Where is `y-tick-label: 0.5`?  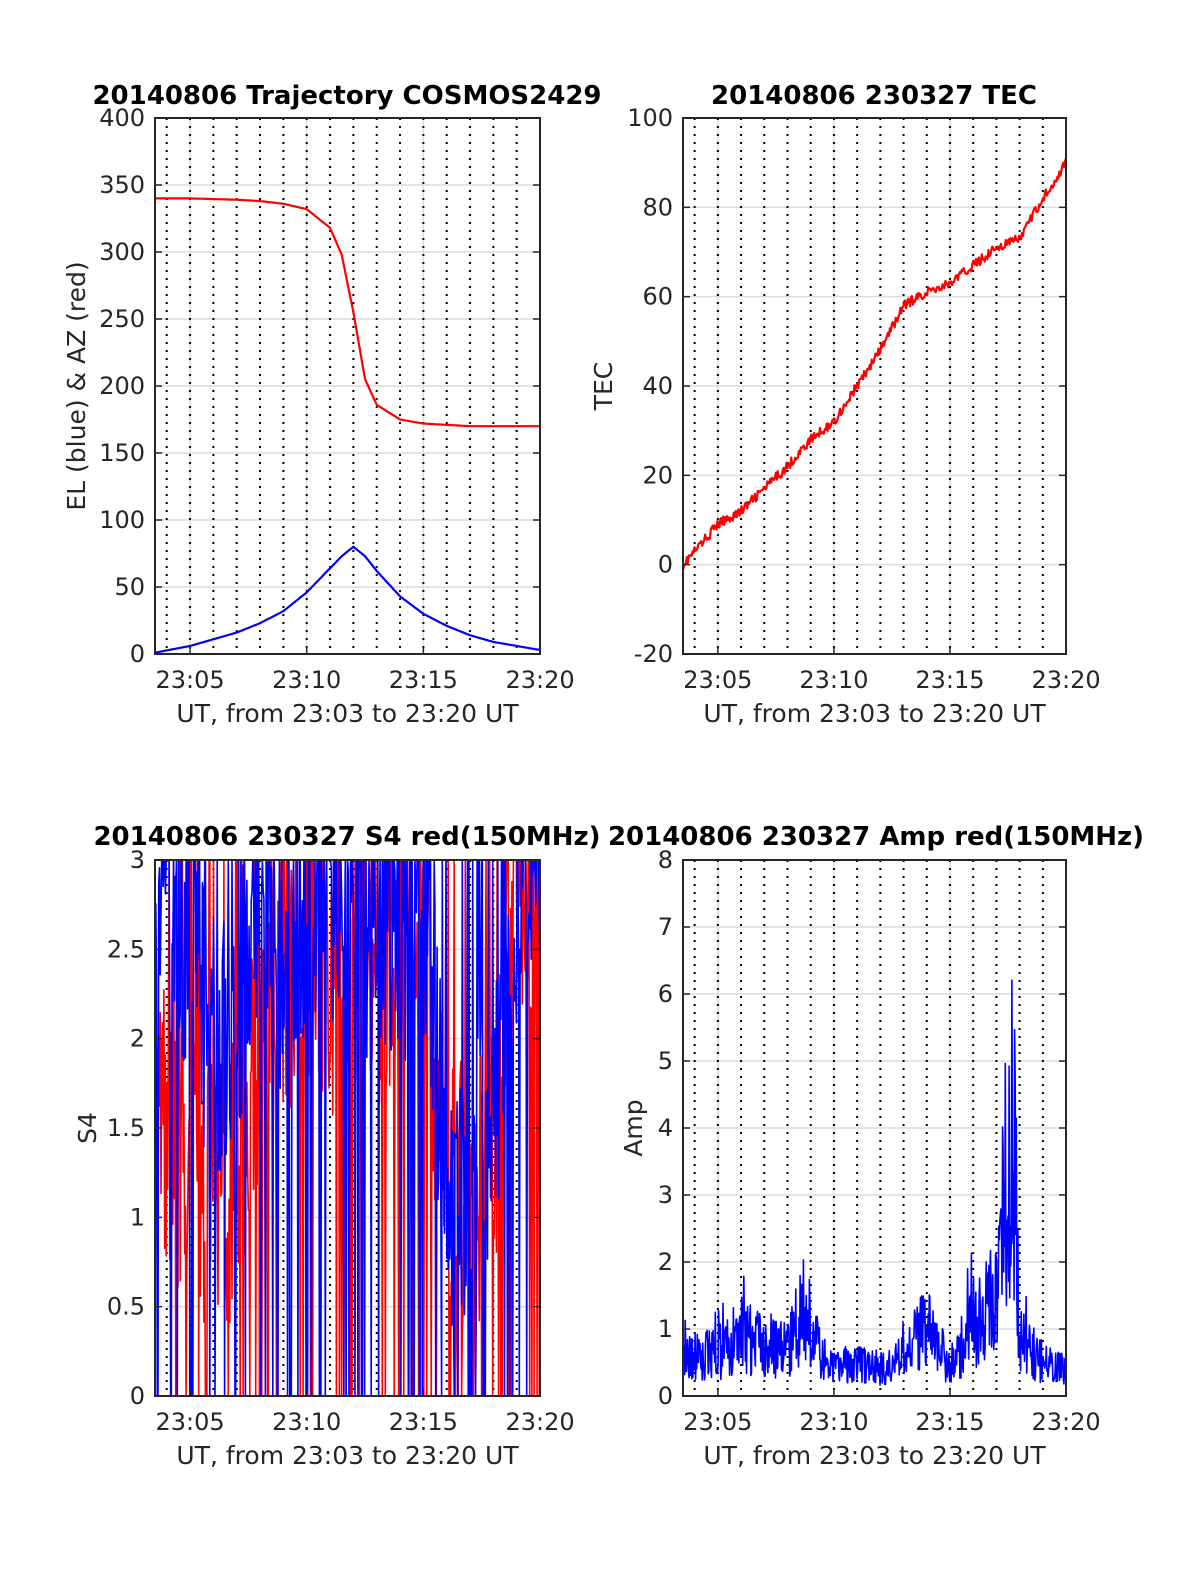 y-tick-label: 0.5 is located at coordinates (126, 1307).